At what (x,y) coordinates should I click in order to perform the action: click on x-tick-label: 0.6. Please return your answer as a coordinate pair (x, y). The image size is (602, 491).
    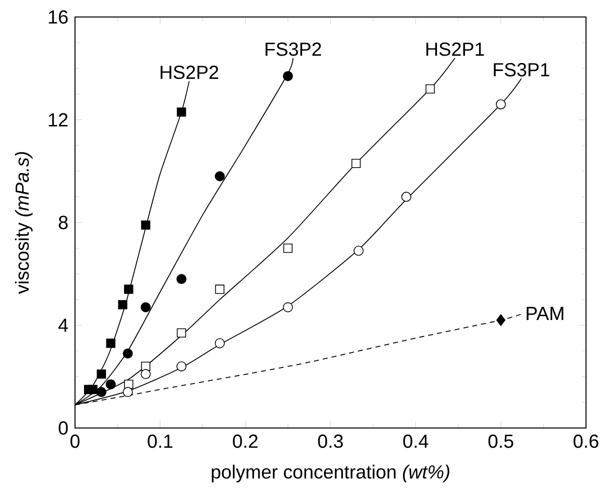
    Looking at the image, I should click on (586, 441).